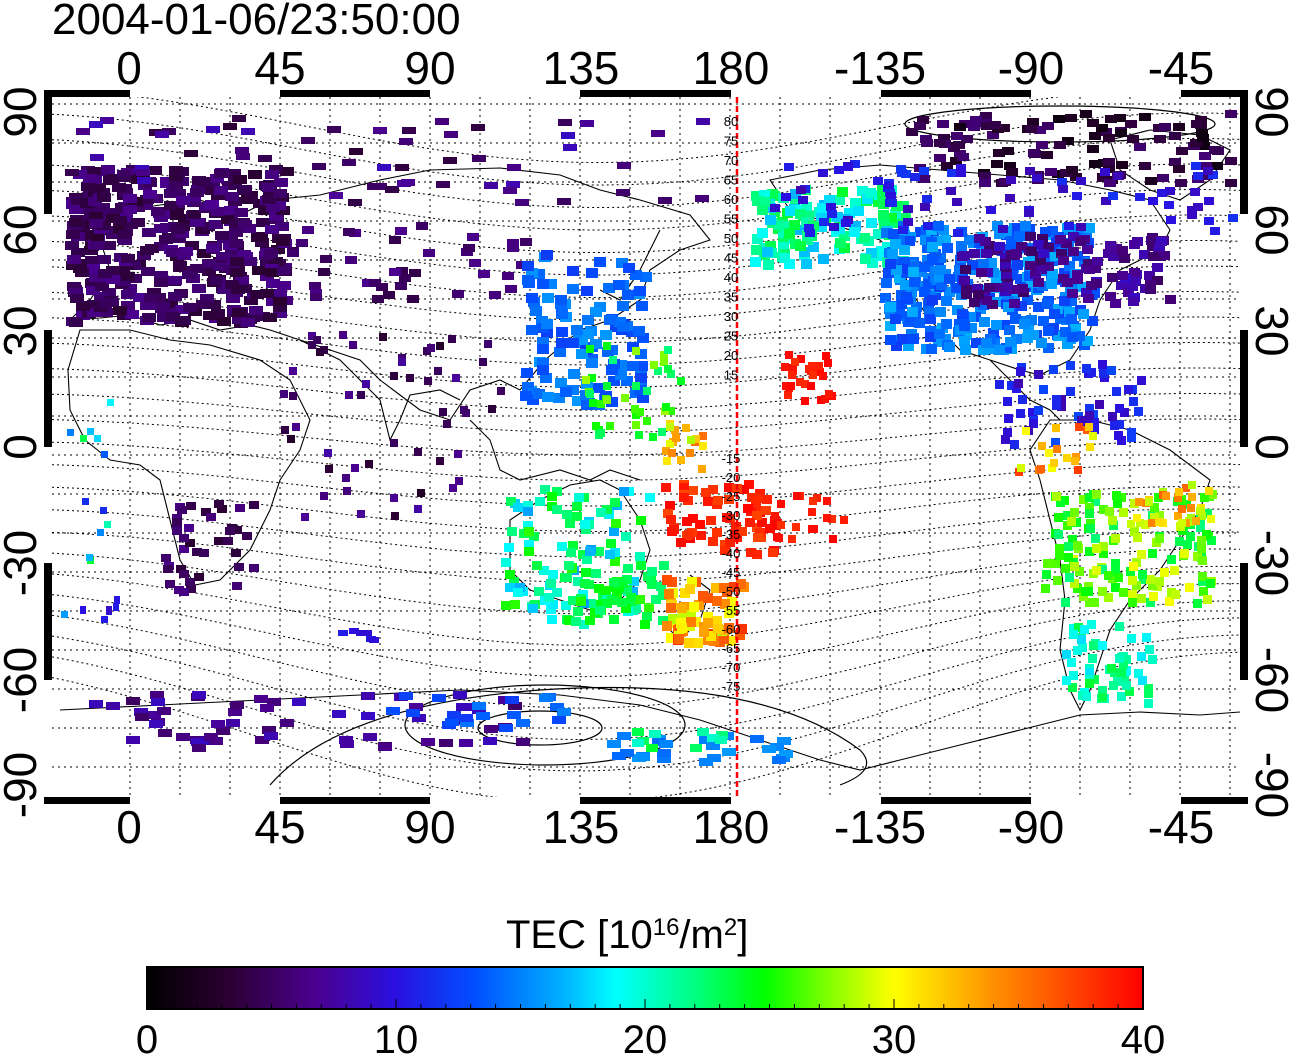 The width and height of the screenshot is (1292, 1057). What do you see at coordinates (665, 827) in the screenshot?
I see `bottom-longitude-labels: 0 45 90 135 180 -135 -90 -45` at bounding box center [665, 827].